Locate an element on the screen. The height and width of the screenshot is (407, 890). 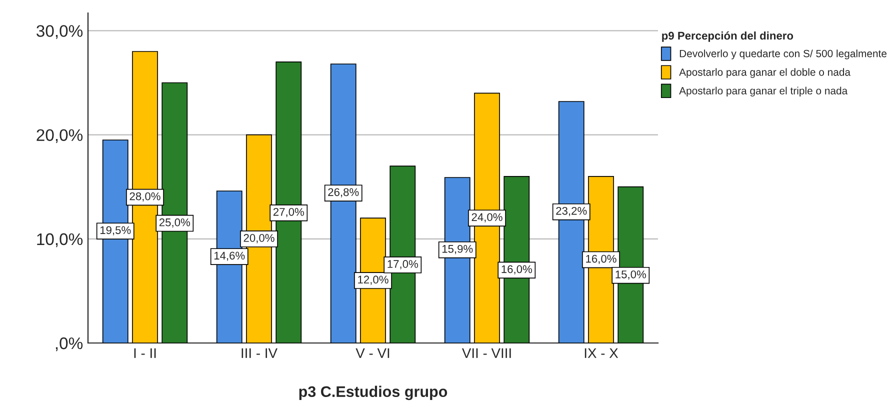
x-tick-label: I - II is located at coordinates (145, 353).